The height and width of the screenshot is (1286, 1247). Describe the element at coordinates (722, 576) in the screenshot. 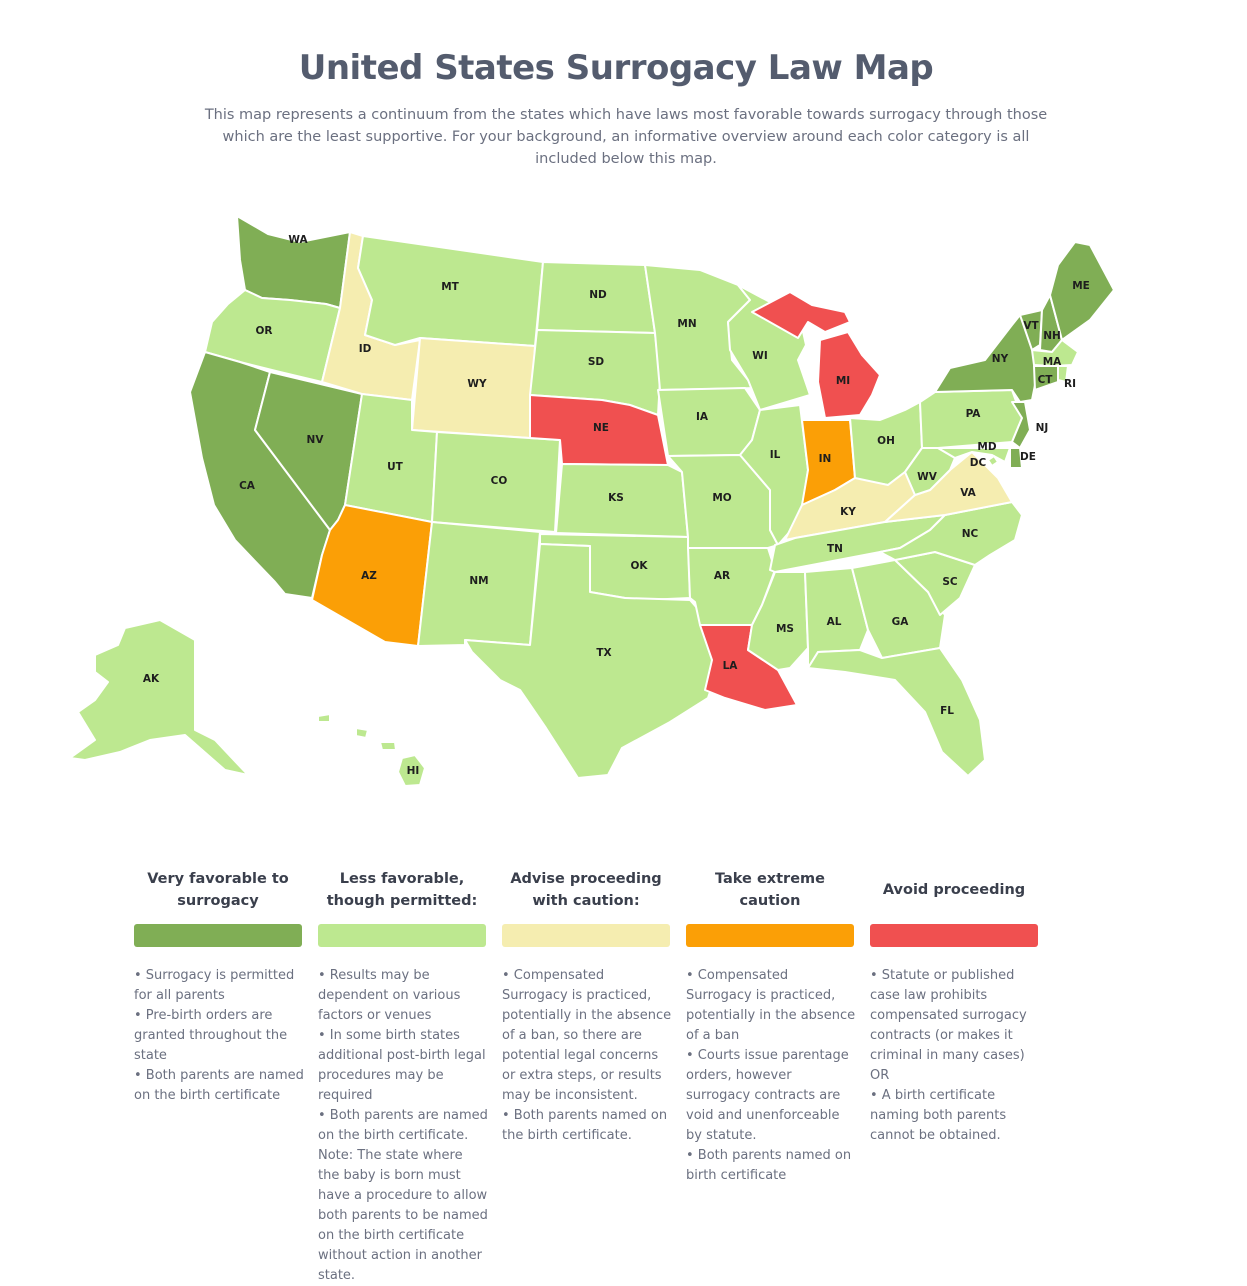

I see `state-label-ar: AR` at that location.